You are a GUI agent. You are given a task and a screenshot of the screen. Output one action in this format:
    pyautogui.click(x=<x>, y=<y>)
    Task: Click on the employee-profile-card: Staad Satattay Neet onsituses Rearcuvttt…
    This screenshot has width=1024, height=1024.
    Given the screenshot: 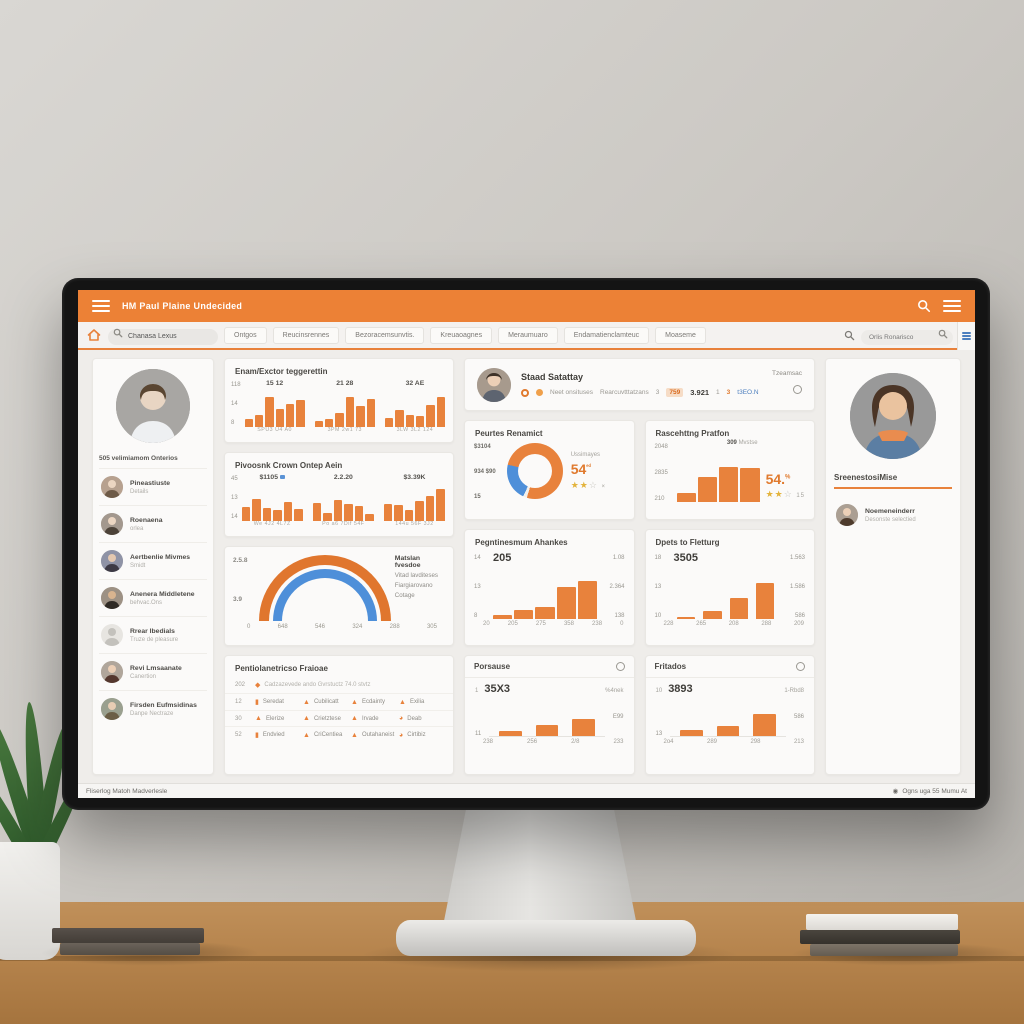 What is the action you would take?
    pyautogui.click(x=639, y=384)
    